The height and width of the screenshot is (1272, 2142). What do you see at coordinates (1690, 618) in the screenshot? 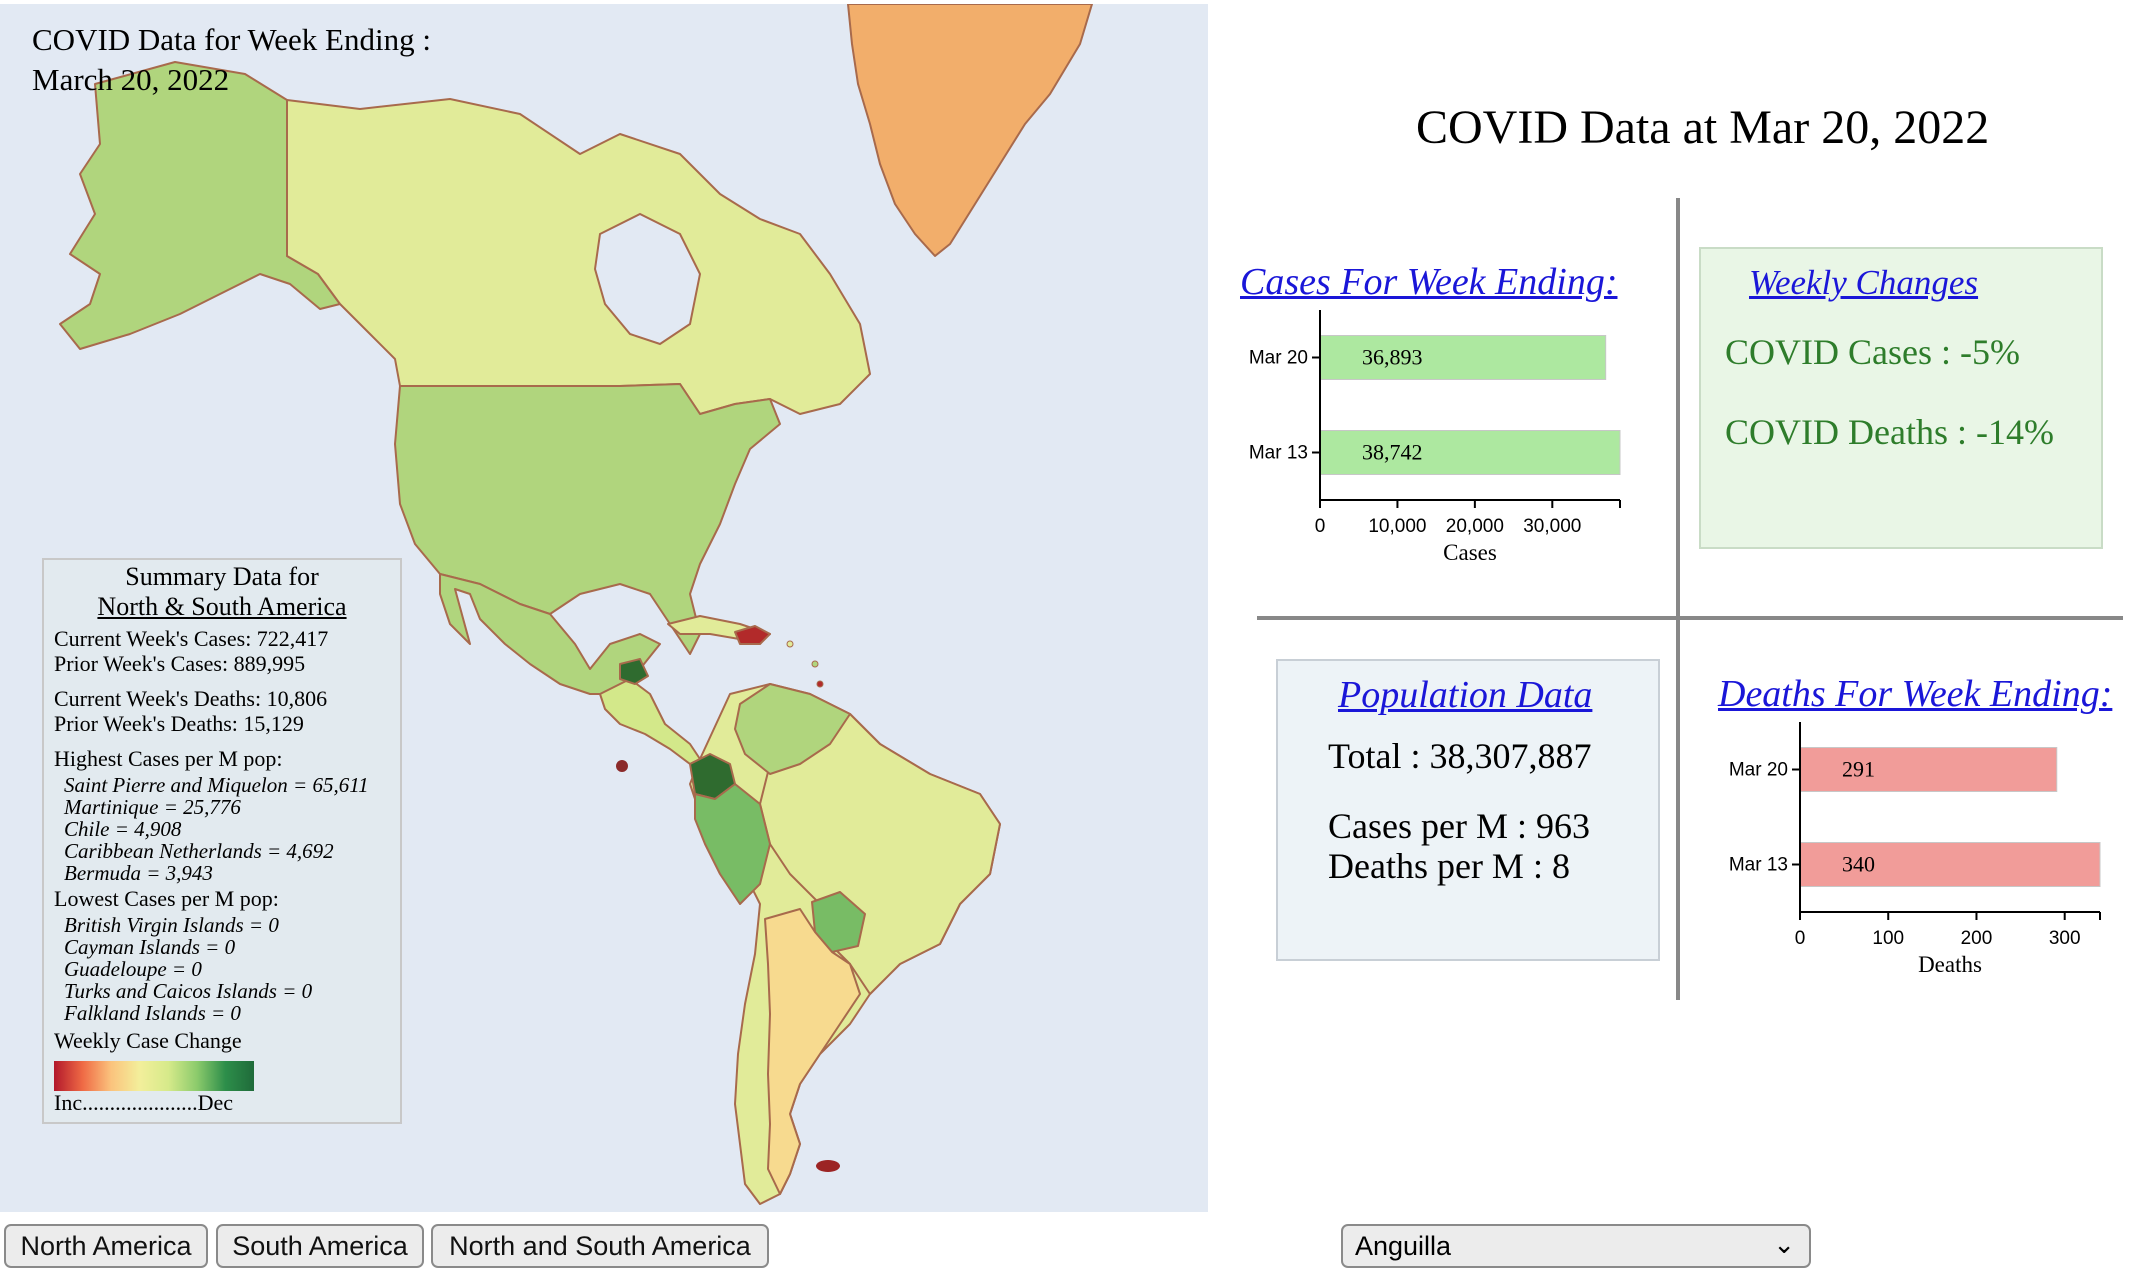
I see `horizontal-divider` at bounding box center [1690, 618].